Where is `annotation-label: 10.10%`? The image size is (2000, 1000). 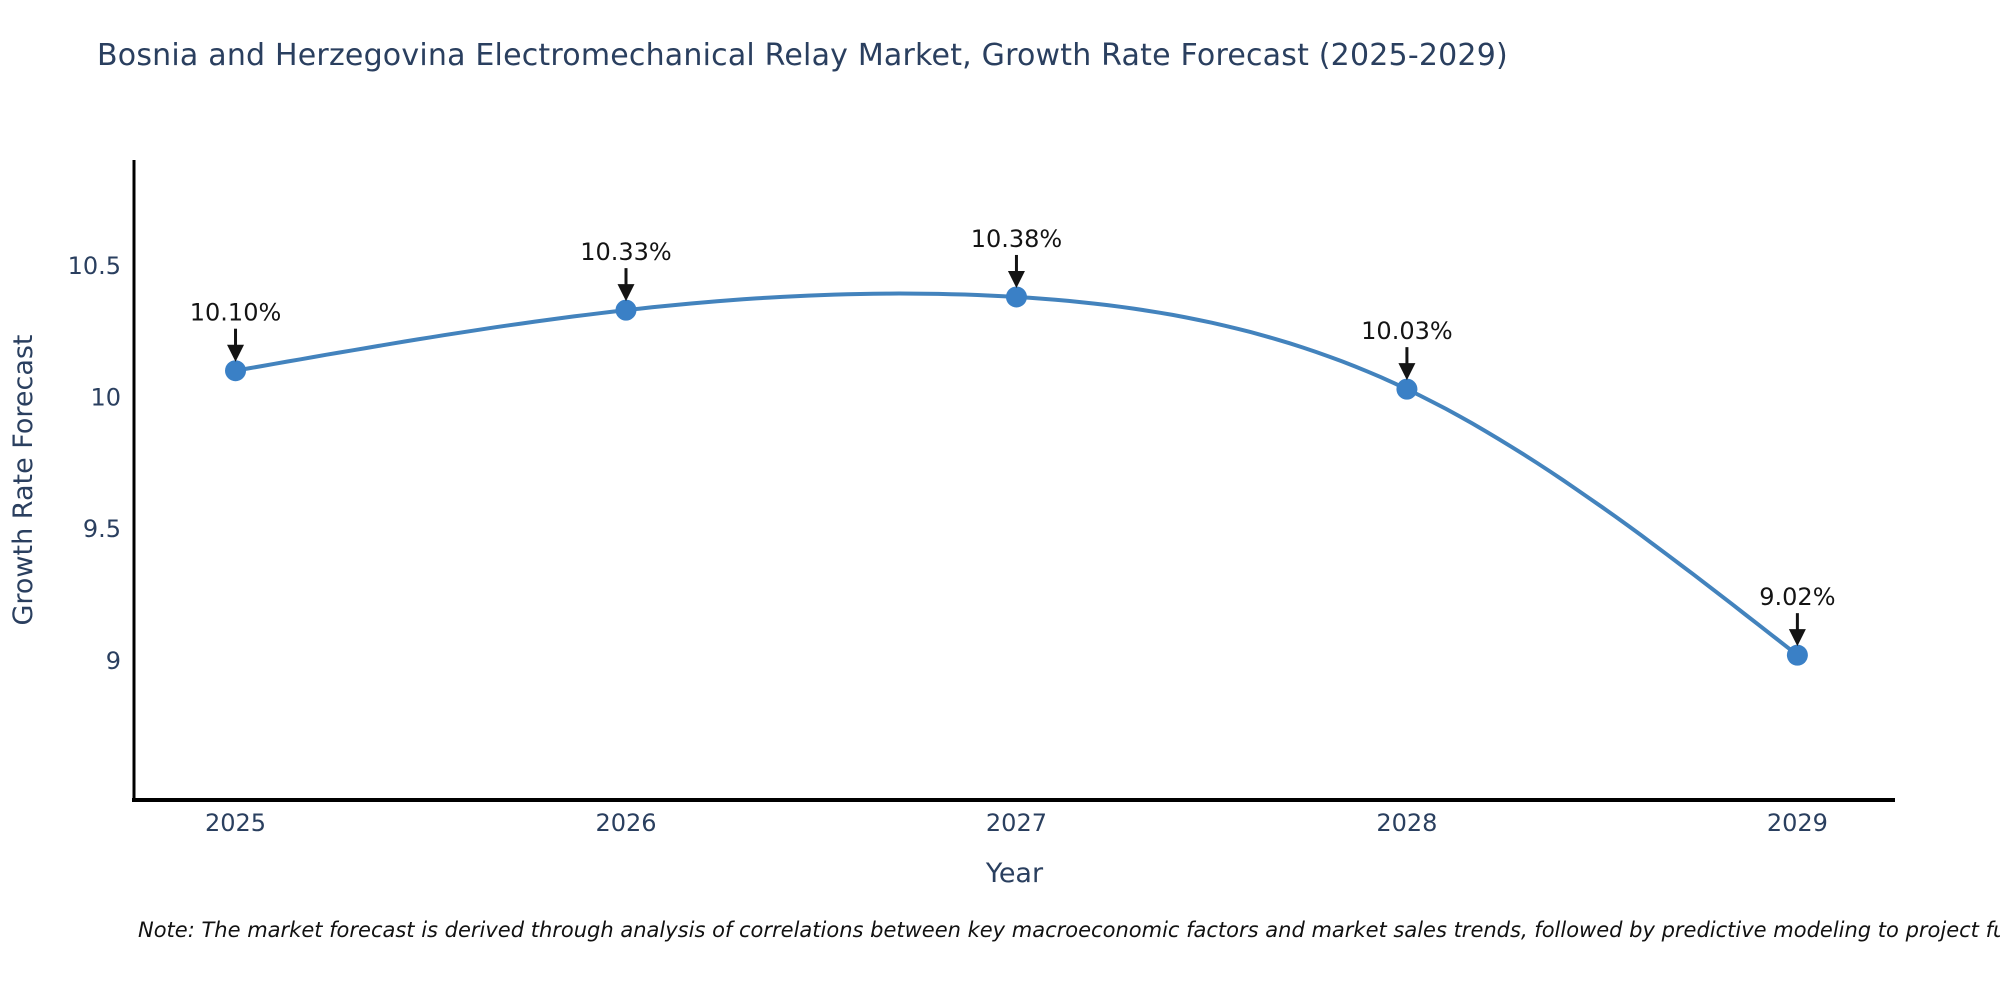 annotation-label: 10.10% is located at coordinates (236, 313).